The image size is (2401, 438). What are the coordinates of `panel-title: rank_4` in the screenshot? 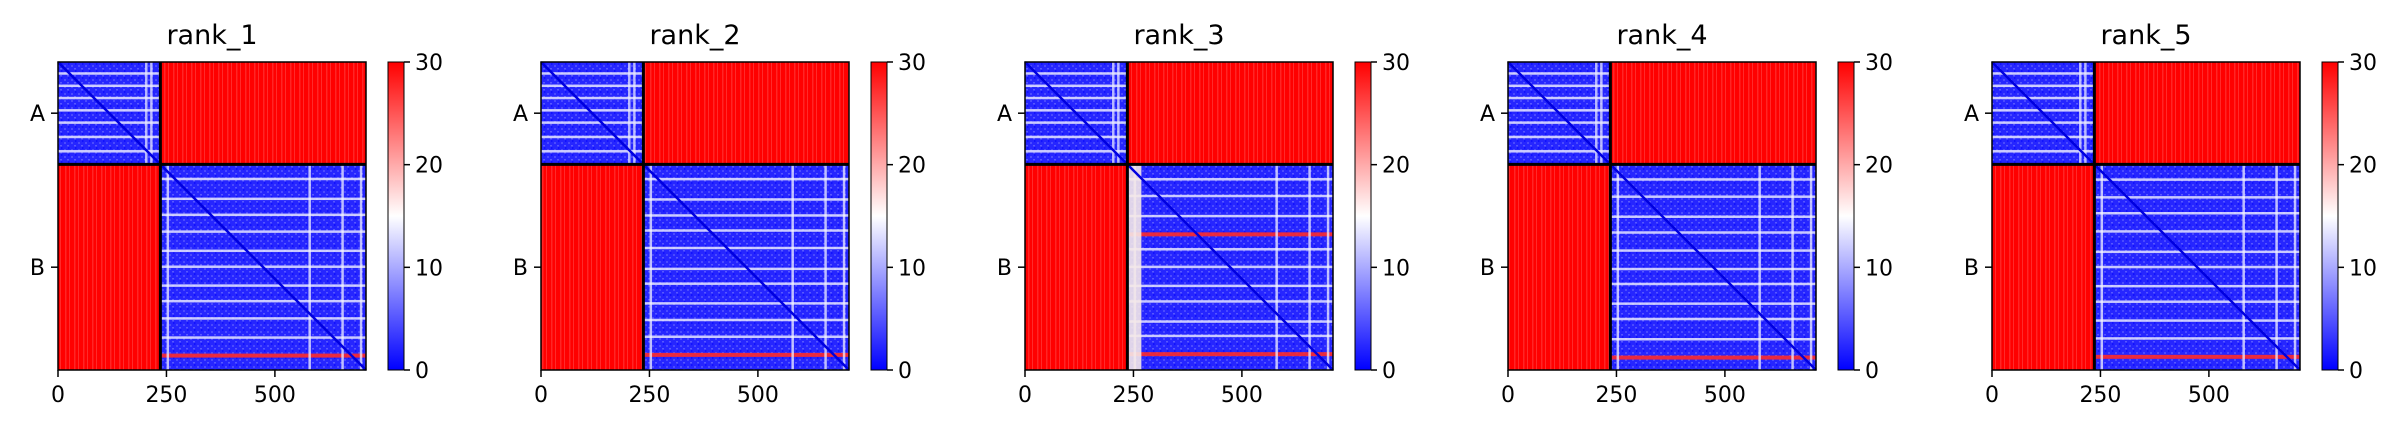 It's located at (1661, 35).